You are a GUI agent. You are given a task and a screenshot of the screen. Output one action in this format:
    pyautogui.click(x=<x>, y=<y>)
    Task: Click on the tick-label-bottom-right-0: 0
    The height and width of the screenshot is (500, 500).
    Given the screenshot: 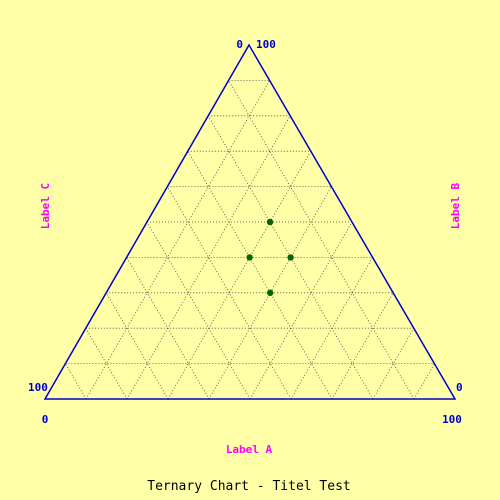 What is the action you would take?
    pyautogui.click(x=459, y=387)
    